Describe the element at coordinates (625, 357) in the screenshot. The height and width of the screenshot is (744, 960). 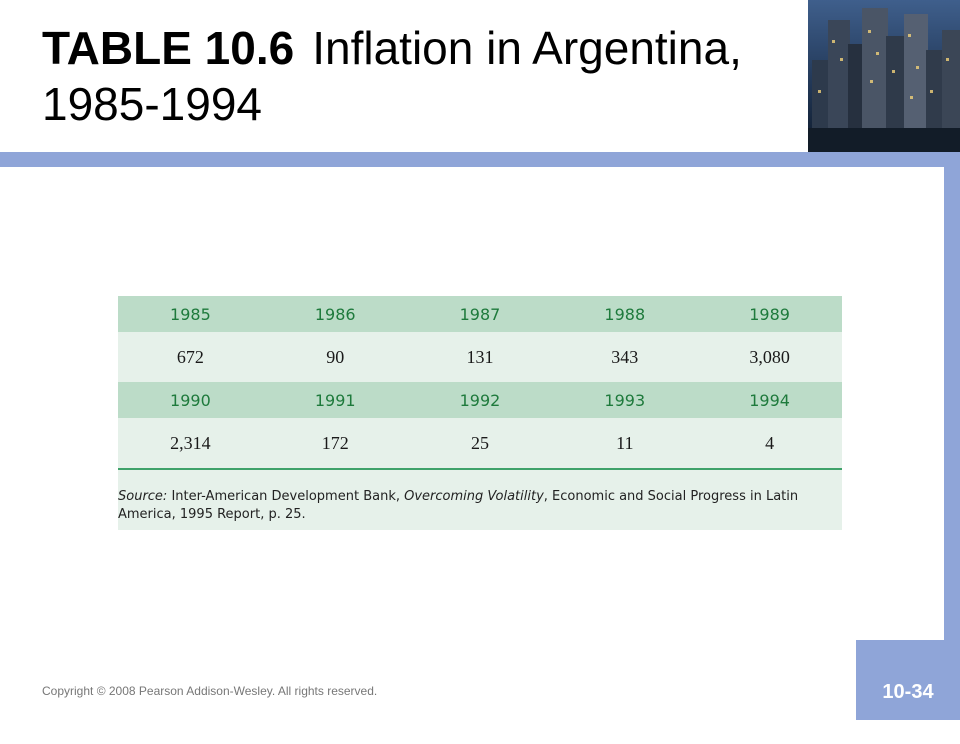
I see `inflation-value-cell: 343` at that location.